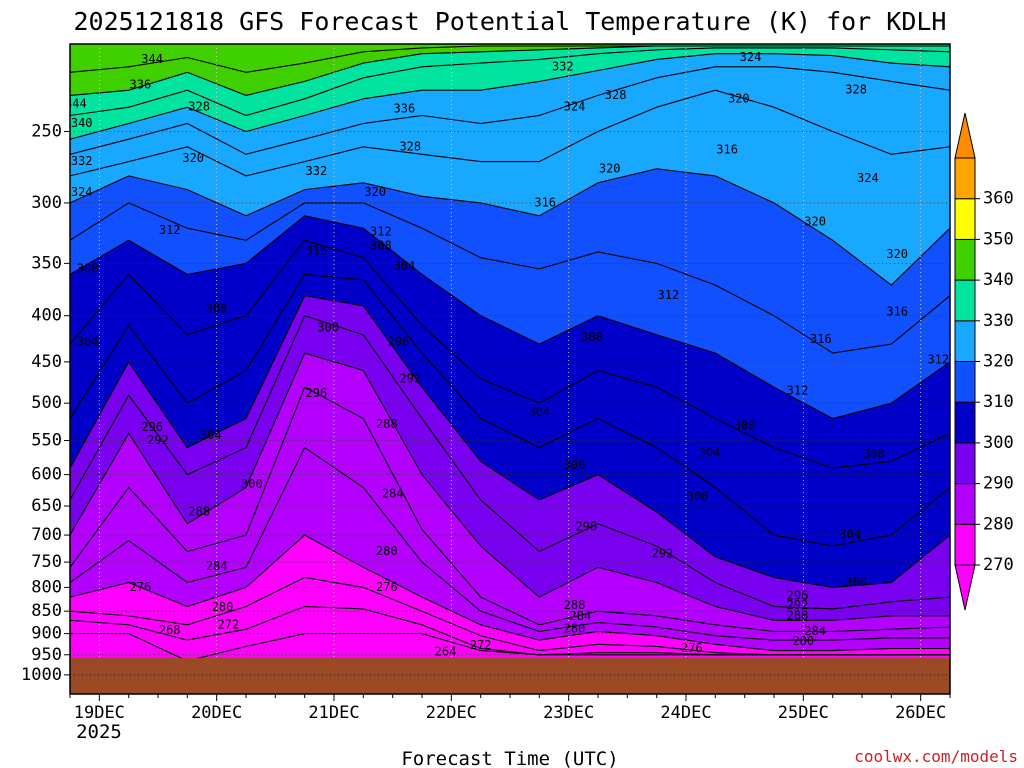 The height and width of the screenshot is (768, 1024). What do you see at coordinates (170, 630) in the screenshot?
I see `contour-label-268: 268` at bounding box center [170, 630].